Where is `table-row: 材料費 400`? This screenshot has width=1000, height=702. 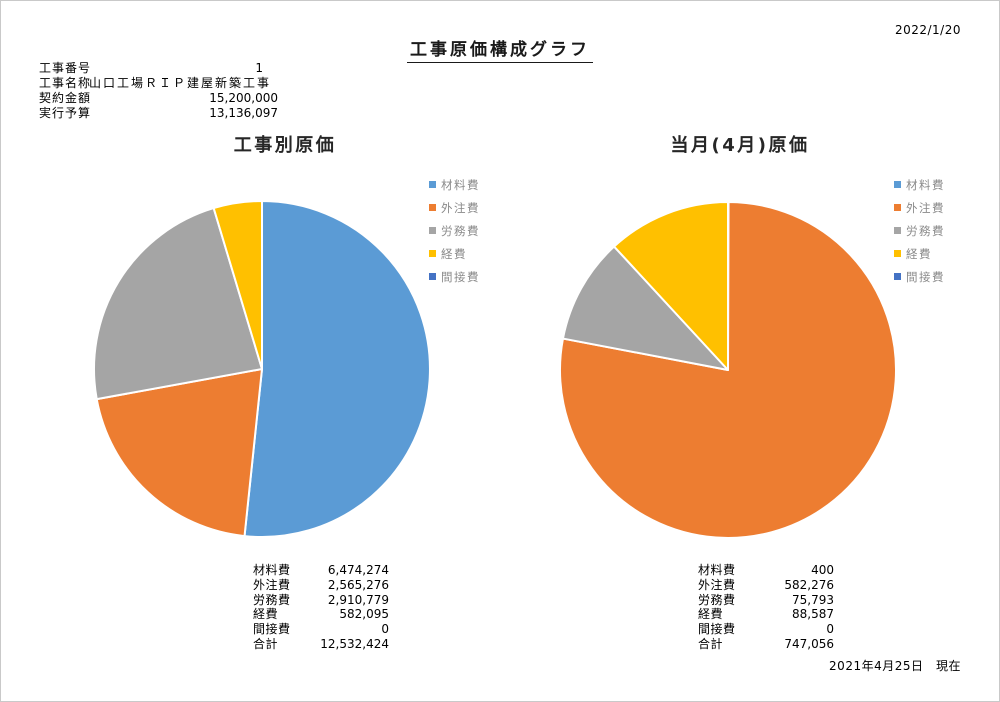
table-row: 材料費 400 is located at coordinates (766, 570).